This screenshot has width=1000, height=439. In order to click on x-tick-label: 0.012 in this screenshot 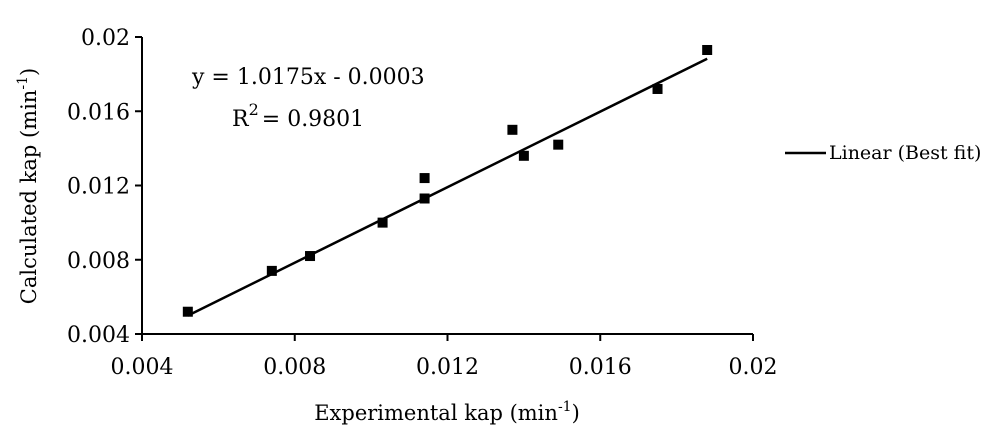, I will do `click(447, 367)`.